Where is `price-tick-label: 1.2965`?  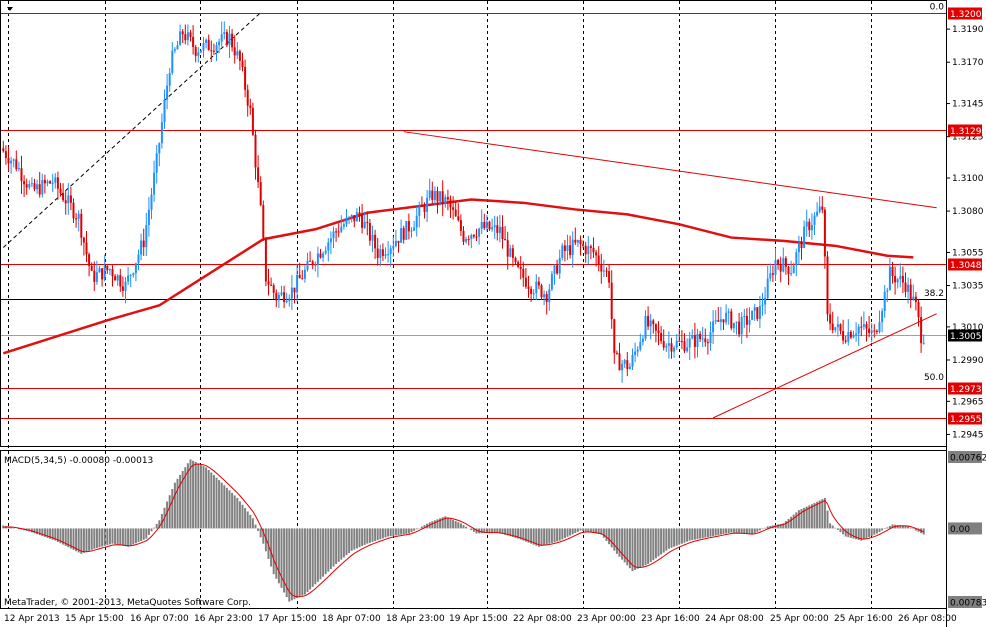
price-tick-label: 1.2965 is located at coordinates (968, 402).